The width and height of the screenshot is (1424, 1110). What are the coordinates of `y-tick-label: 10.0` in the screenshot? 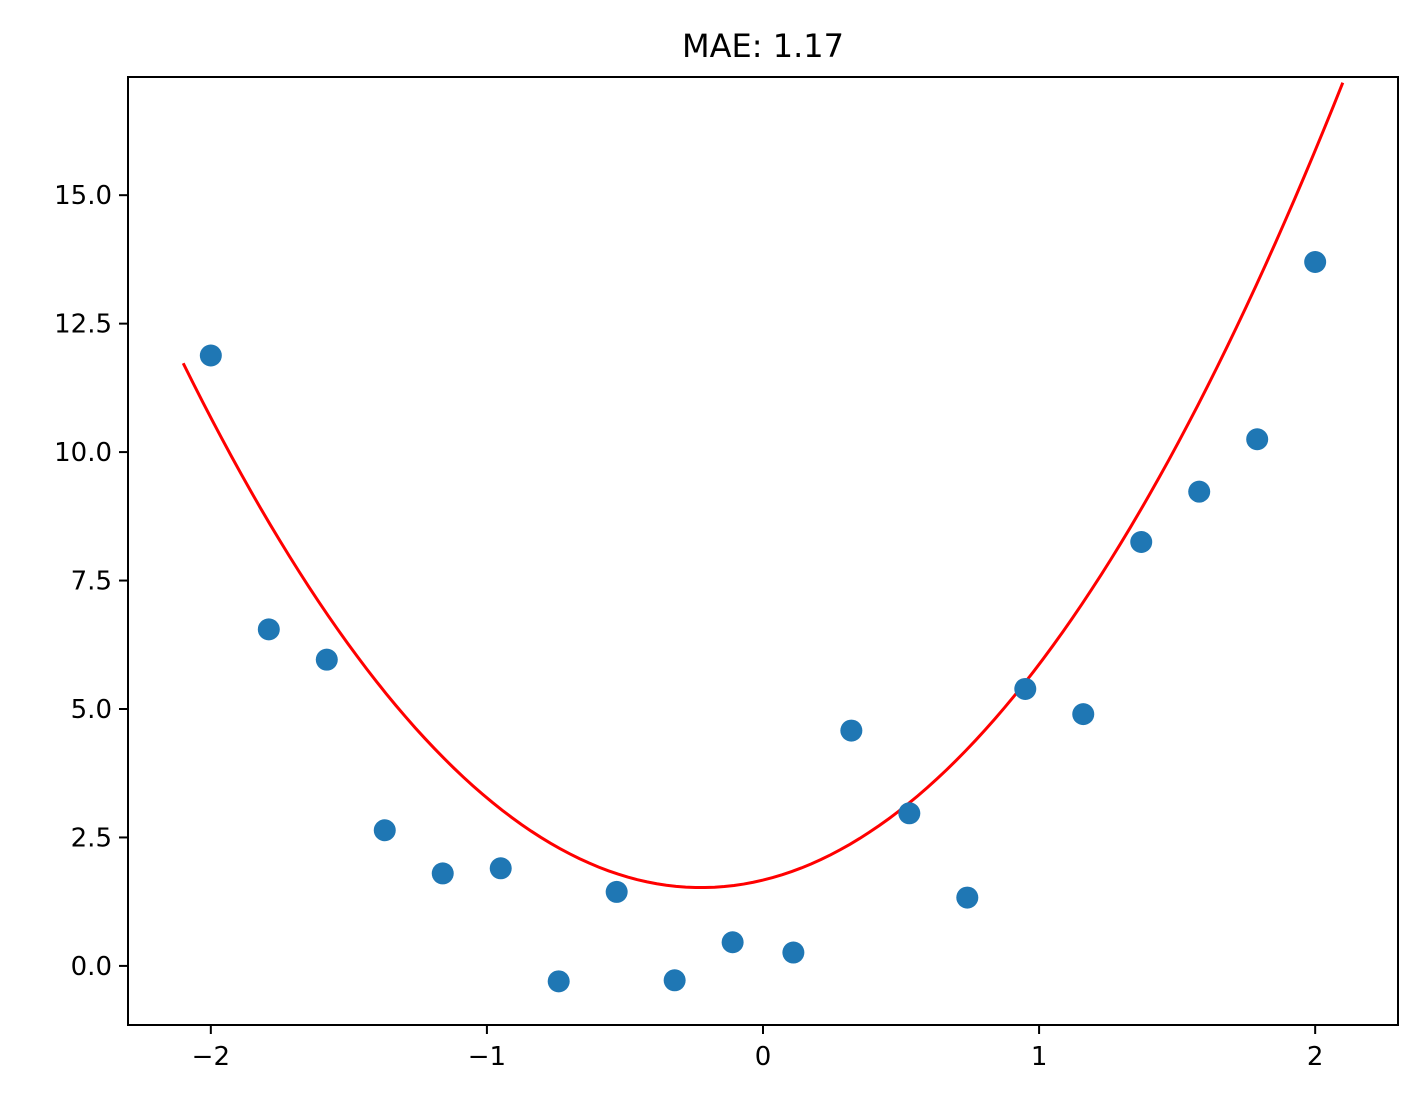 It's located at (83, 453).